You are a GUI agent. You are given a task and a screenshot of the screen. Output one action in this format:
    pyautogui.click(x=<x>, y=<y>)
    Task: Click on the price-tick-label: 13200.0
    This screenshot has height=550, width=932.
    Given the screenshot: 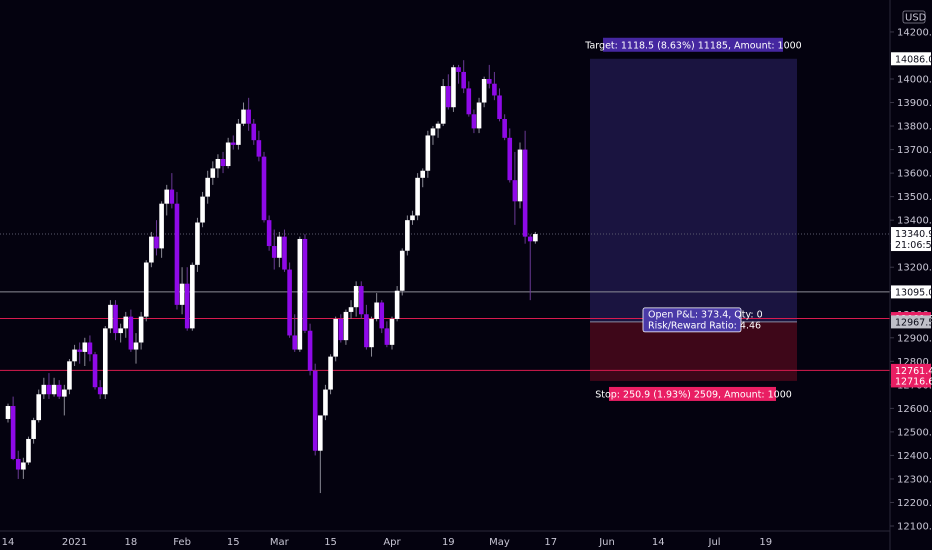 What is the action you would take?
    pyautogui.click(x=914, y=268)
    